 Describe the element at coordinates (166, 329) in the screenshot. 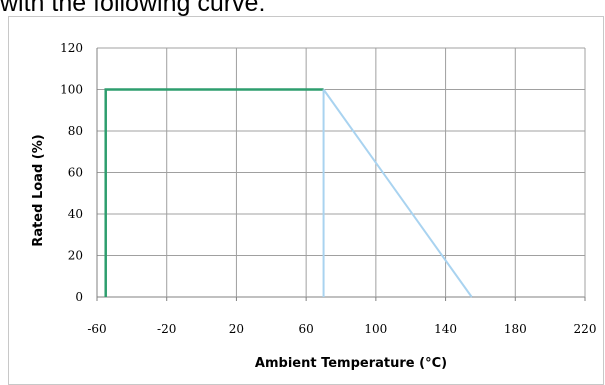

I see `x-tick-label: -20` at that location.